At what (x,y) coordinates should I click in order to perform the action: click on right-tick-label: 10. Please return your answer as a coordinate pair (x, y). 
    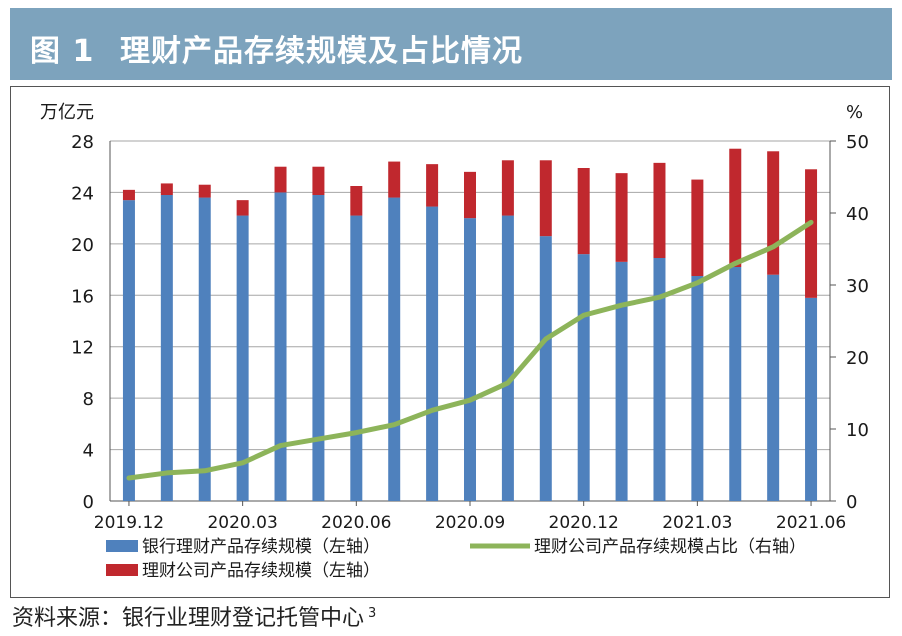
    Looking at the image, I should click on (857, 430).